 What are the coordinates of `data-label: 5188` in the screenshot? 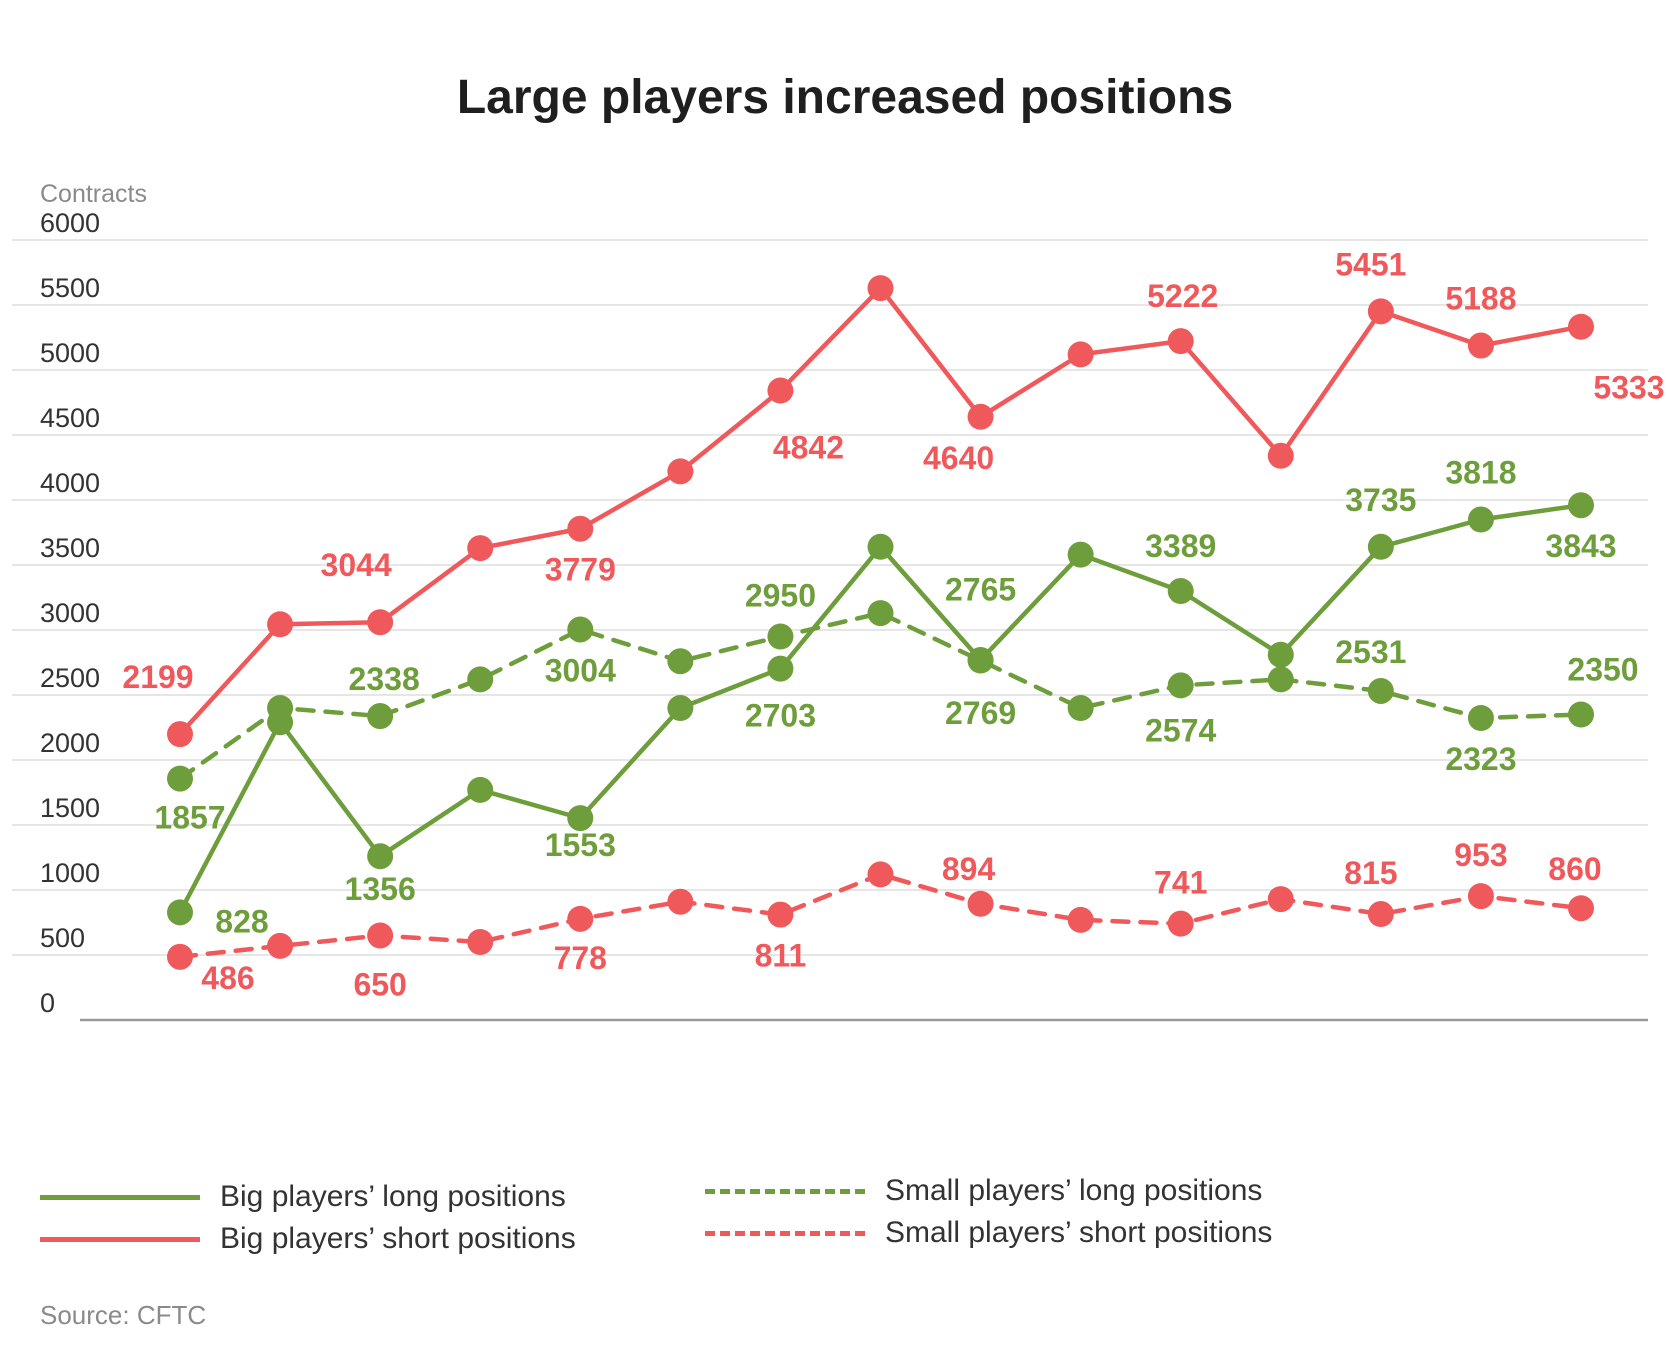 It's located at (1480, 299).